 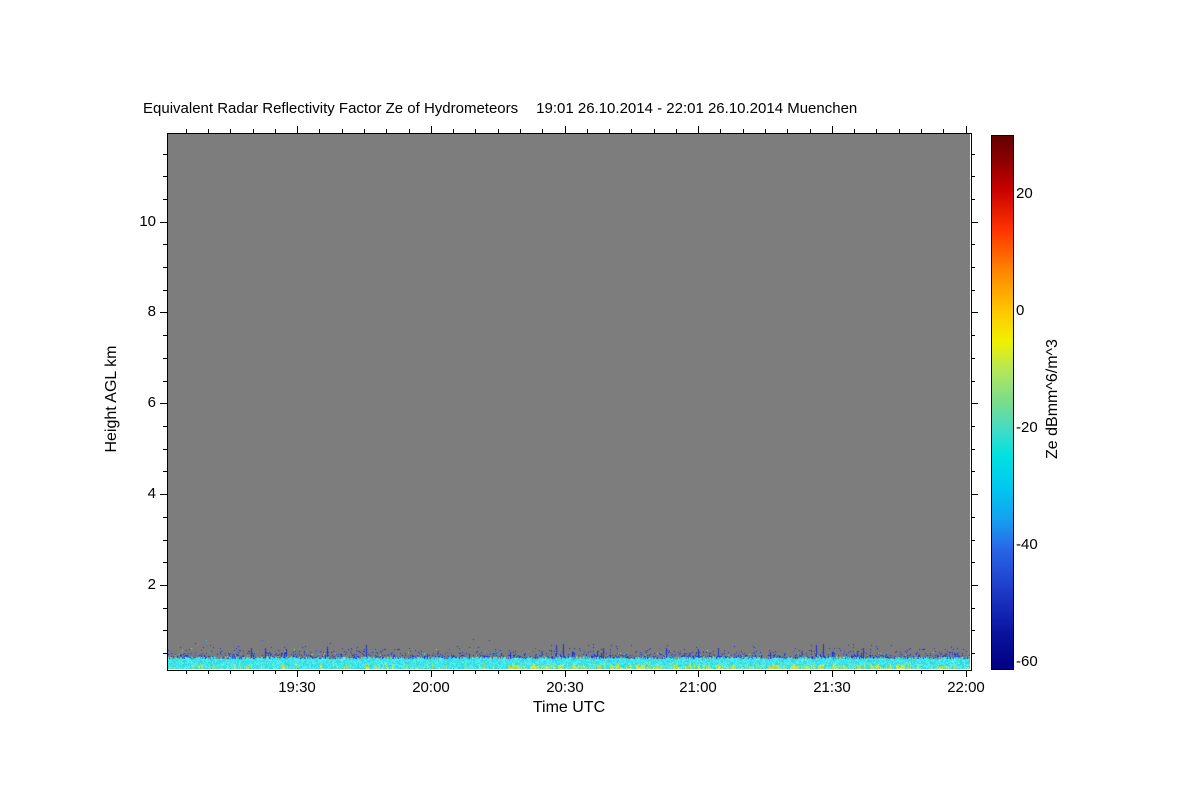 I want to click on y-tick-label: 6, so click(x=151, y=402).